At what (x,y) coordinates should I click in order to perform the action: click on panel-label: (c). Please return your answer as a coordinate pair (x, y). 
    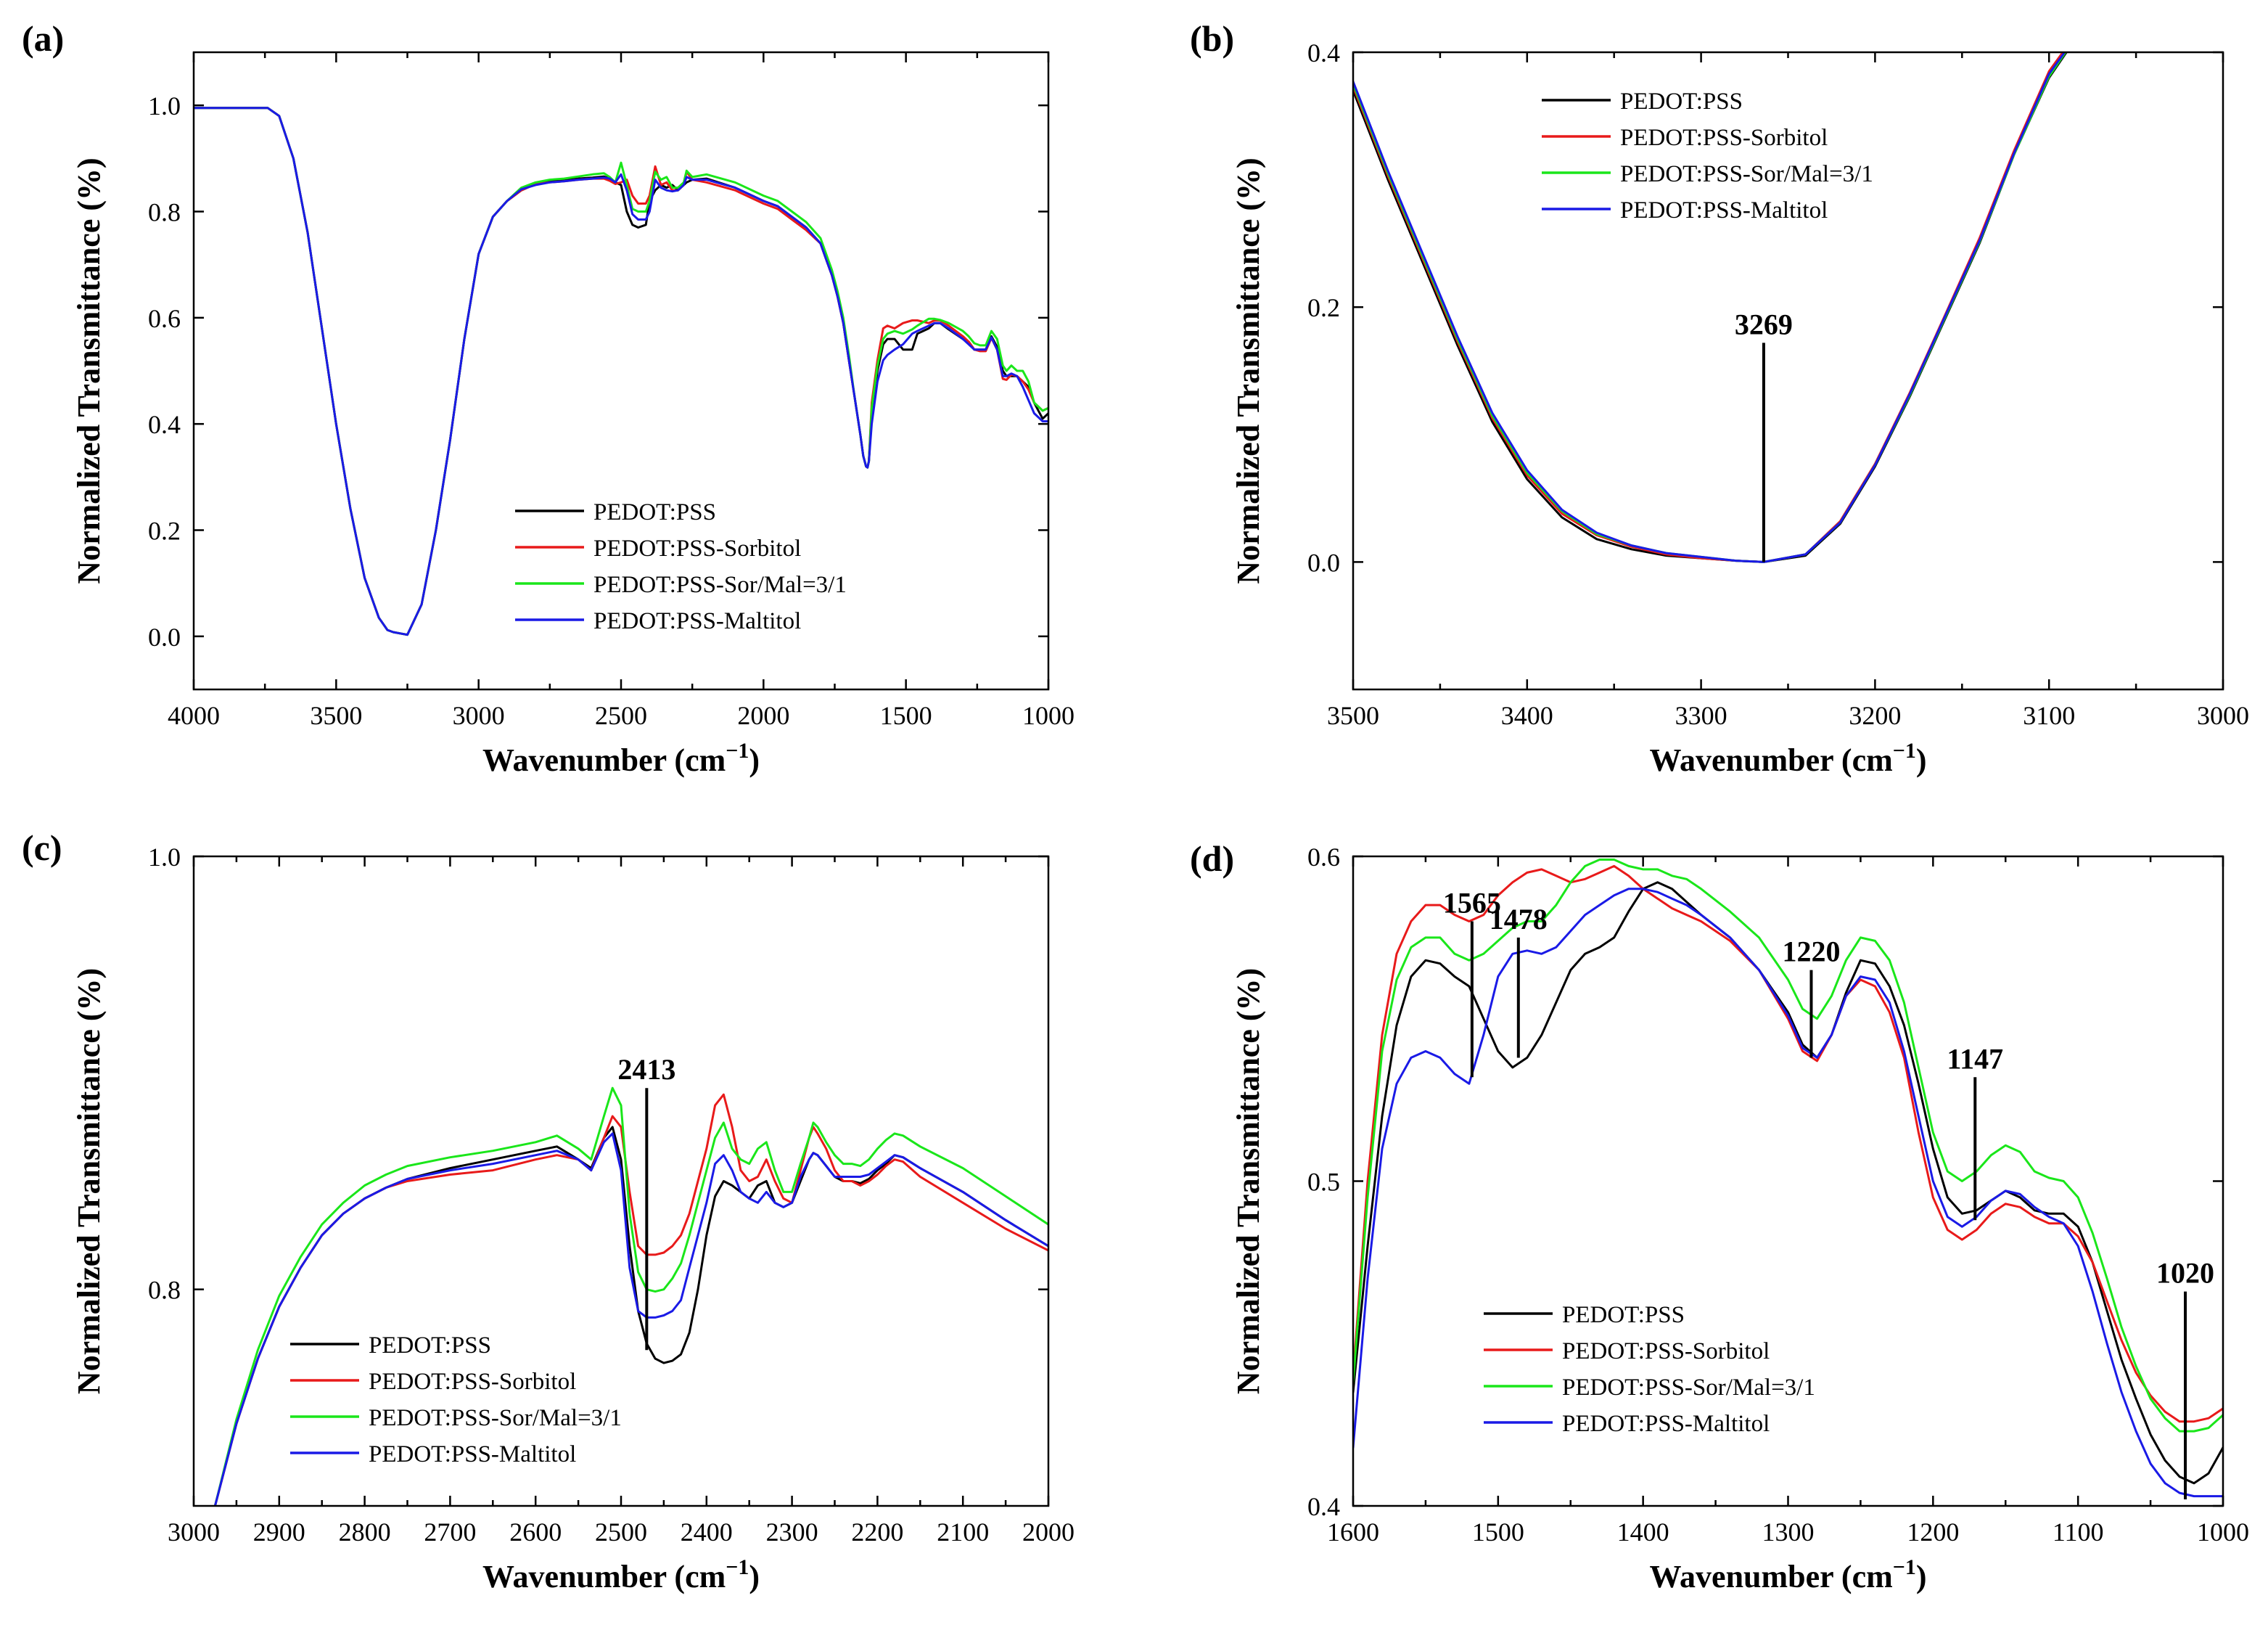
    Looking at the image, I should click on (42, 847).